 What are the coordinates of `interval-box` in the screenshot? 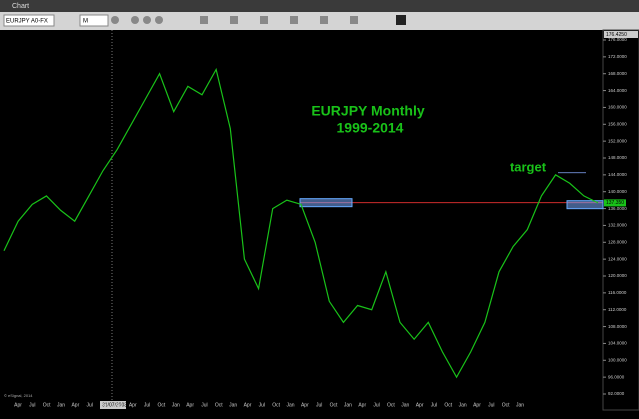 It's located at (94, 20).